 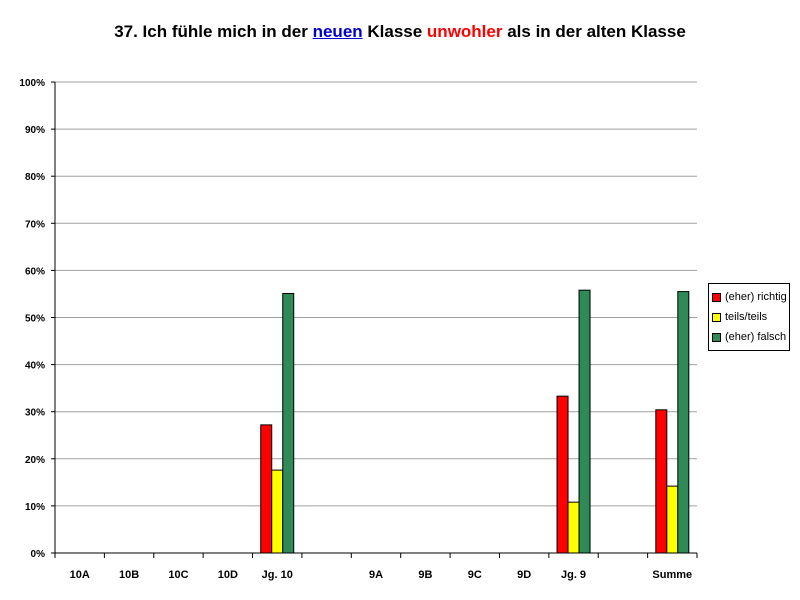 I want to click on legend-item: (eher) falsch, so click(x=750, y=337).